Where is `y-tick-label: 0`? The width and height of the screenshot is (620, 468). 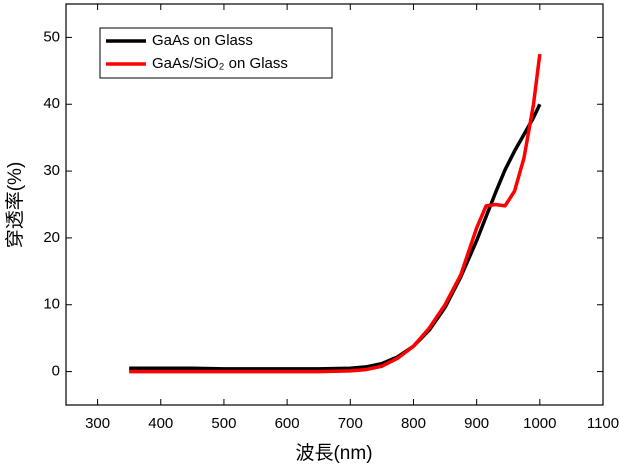 y-tick-label: 0 is located at coordinates (56, 371).